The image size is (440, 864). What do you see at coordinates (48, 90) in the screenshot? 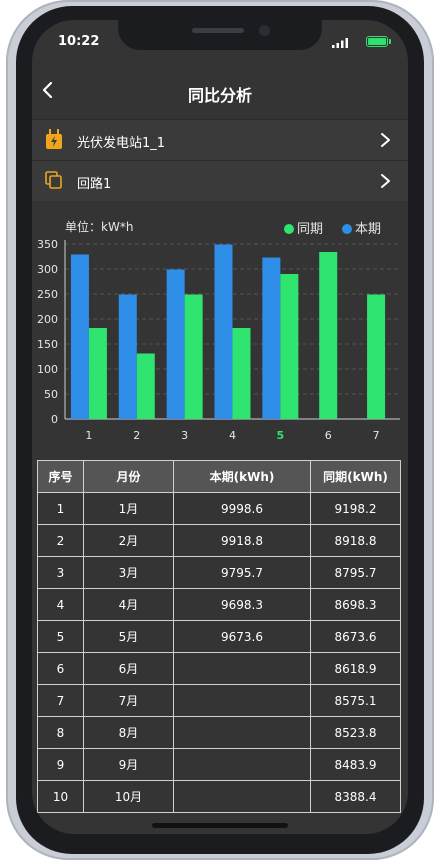
I see `back-icon` at bounding box center [48, 90].